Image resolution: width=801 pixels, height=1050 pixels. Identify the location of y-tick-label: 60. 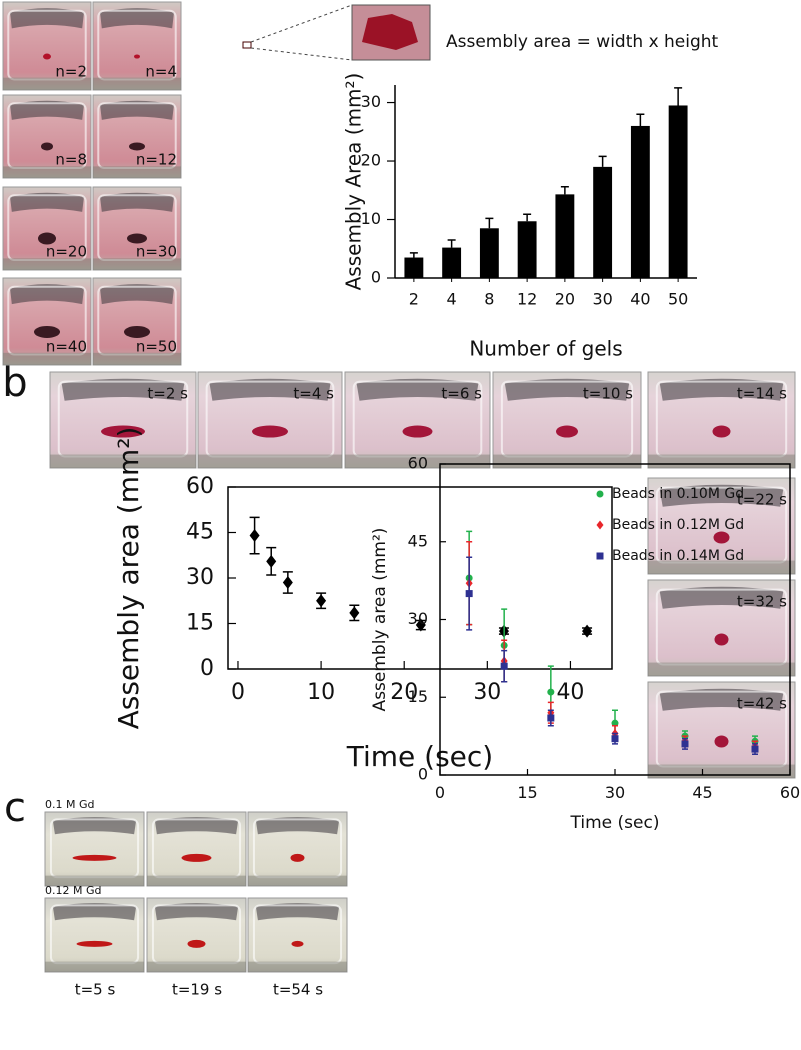
(418, 463).